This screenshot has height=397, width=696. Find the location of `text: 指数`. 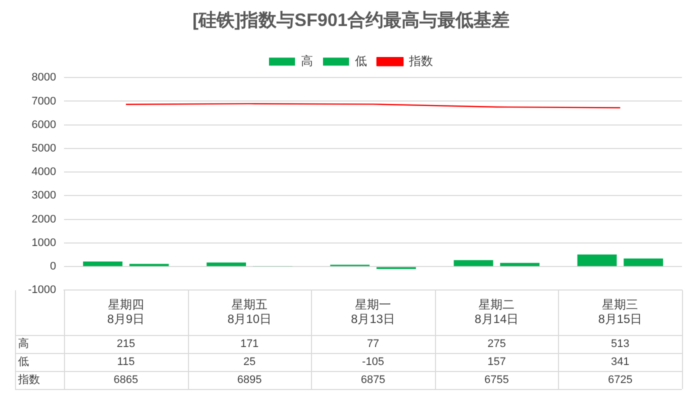

text: 指数 is located at coordinates (29, 380).